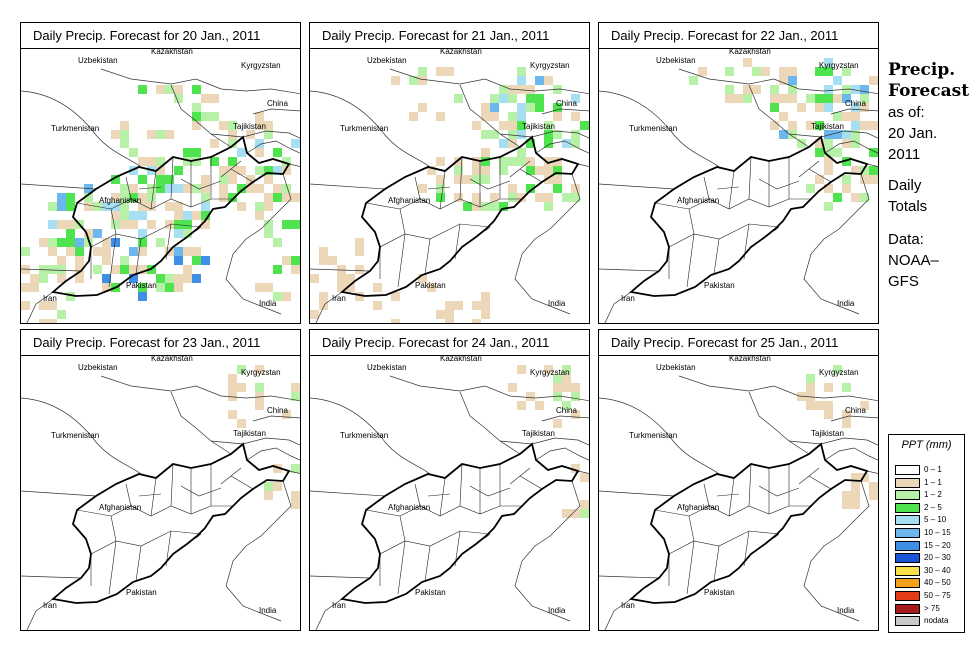 The image size is (975, 646). Describe the element at coordinates (261, 65) in the screenshot. I see `map-label-kyrgyzstan: Kyrgyzstan` at that location.